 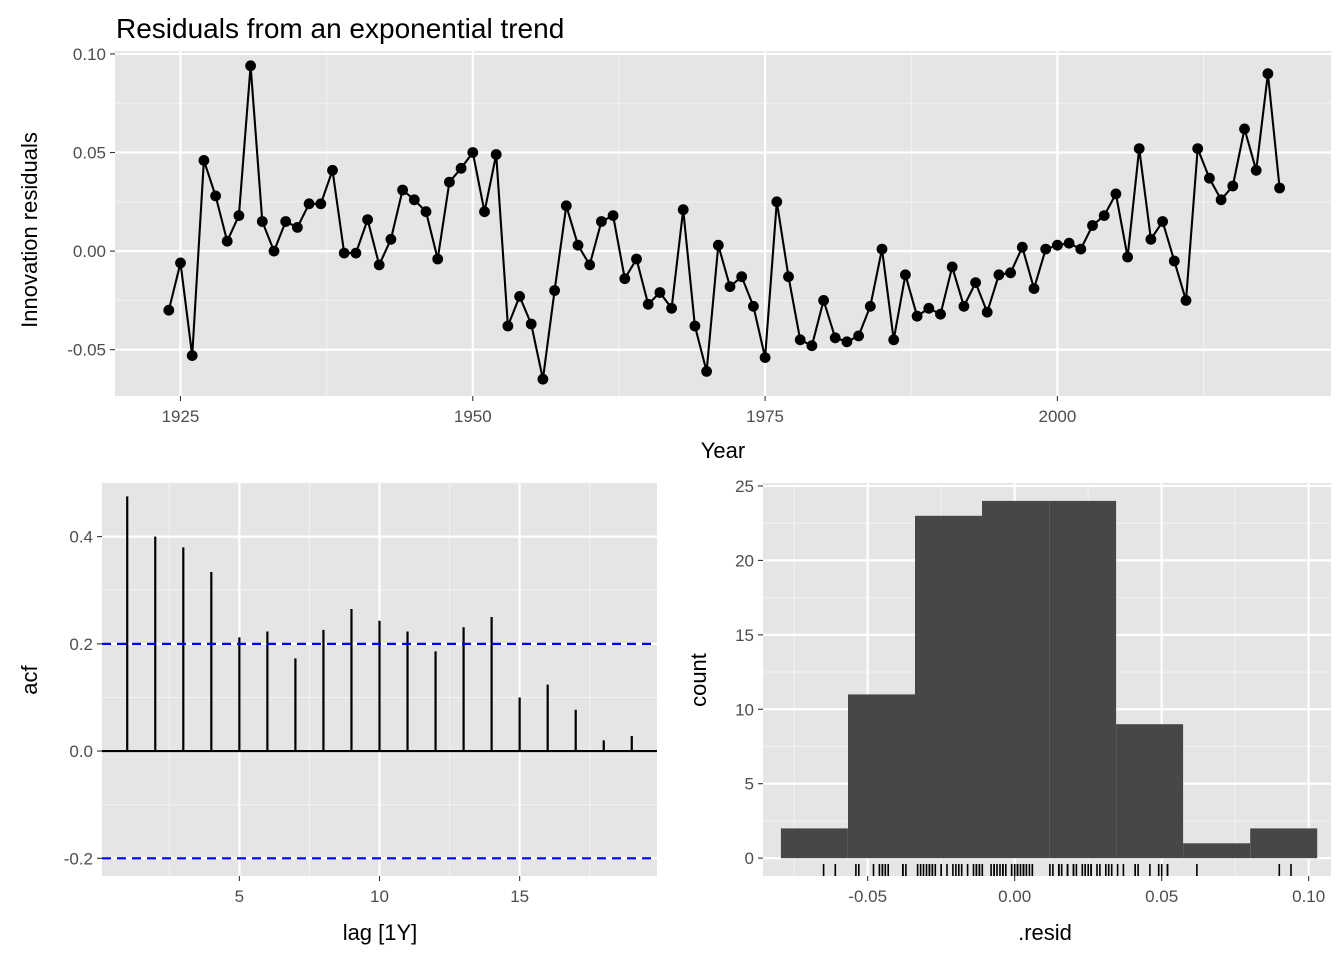 What do you see at coordinates (744, 635) in the screenshot?
I see `y-tick-label: 15` at bounding box center [744, 635].